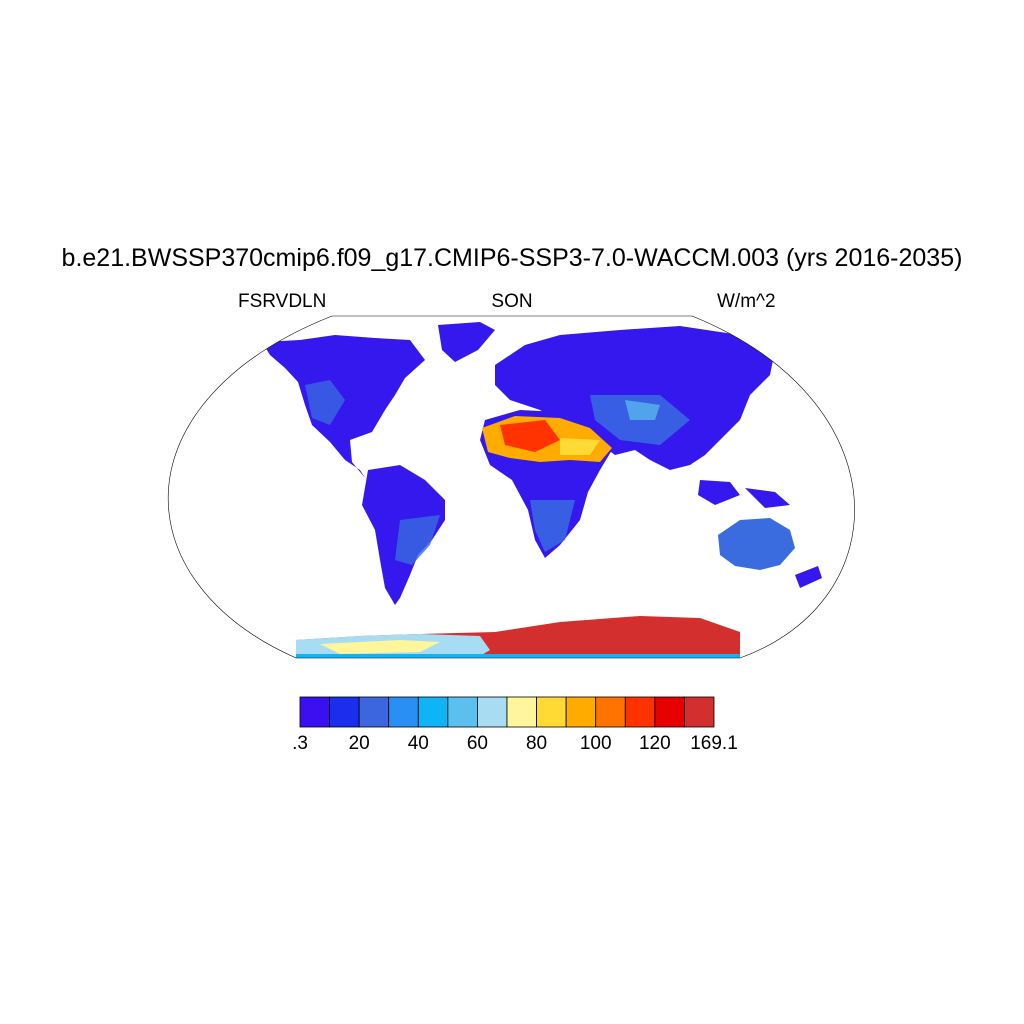 This screenshot has height=1024, width=1024. I want to click on colorbar-tick-label: 80, so click(536, 743).